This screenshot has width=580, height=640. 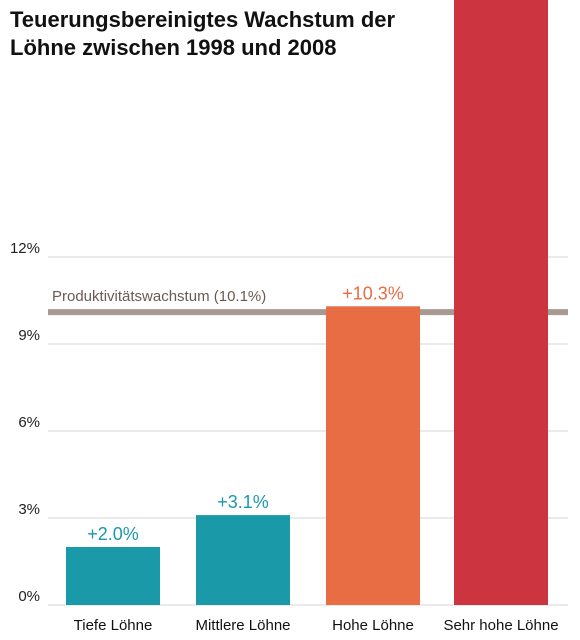 What do you see at coordinates (113, 625) in the screenshot?
I see `x-tick-label: Tiefe Löhne` at bounding box center [113, 625].